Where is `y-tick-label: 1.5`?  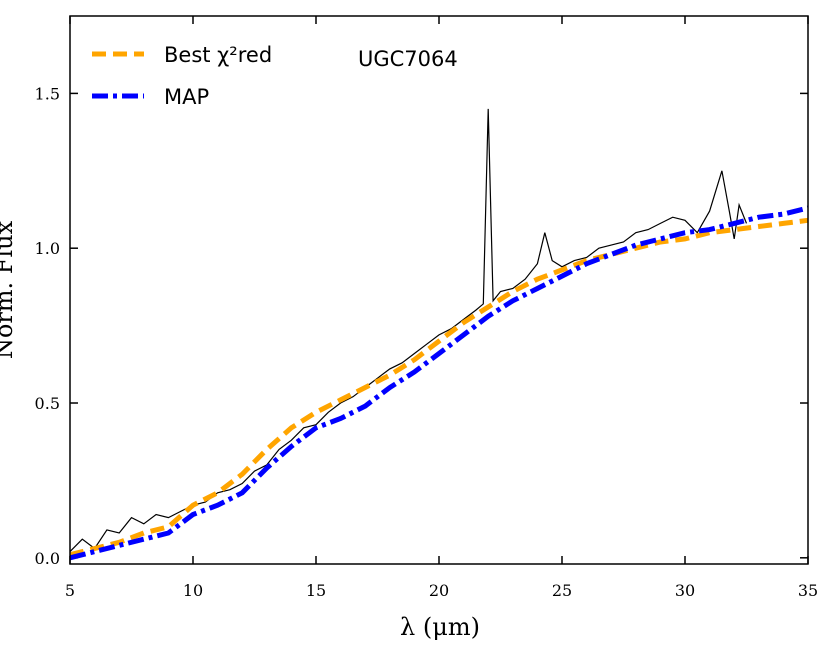
y-tick-label: 1.5 is located at coordinates (47, 93).